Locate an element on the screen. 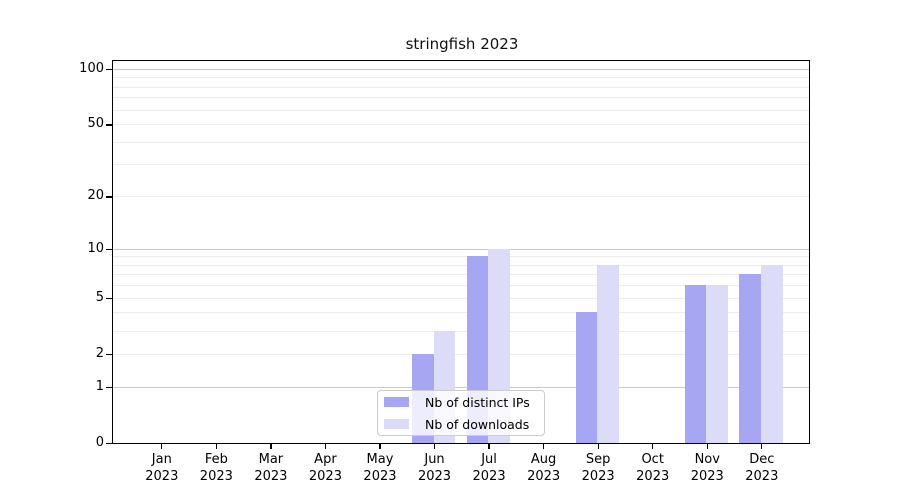  x-tick-Jul is located at coordinates (489, 446).